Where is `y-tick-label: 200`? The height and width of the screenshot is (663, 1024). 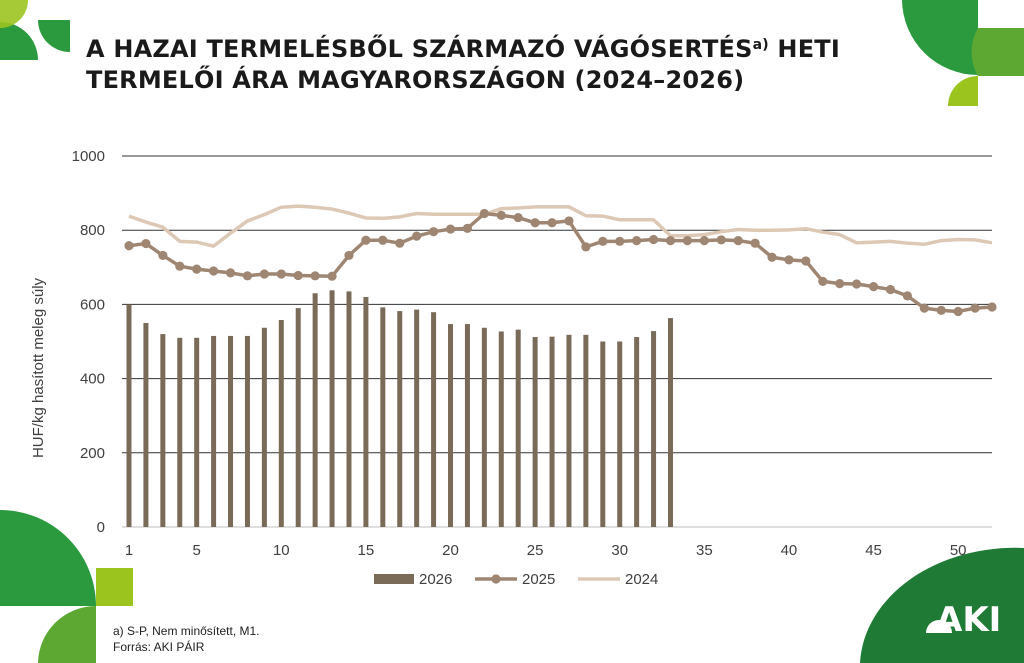 y-tick-label: 200 is located at coordinates (92, 453).